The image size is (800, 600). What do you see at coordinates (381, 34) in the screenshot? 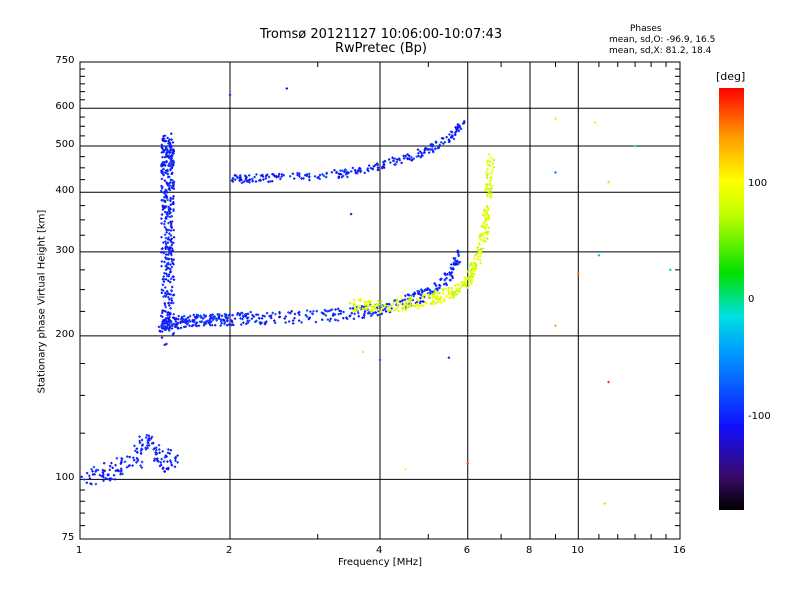
I see `chart-title: Tromsø 20121127 10:06:00-10:07:43` at bounding box center [381, 34].